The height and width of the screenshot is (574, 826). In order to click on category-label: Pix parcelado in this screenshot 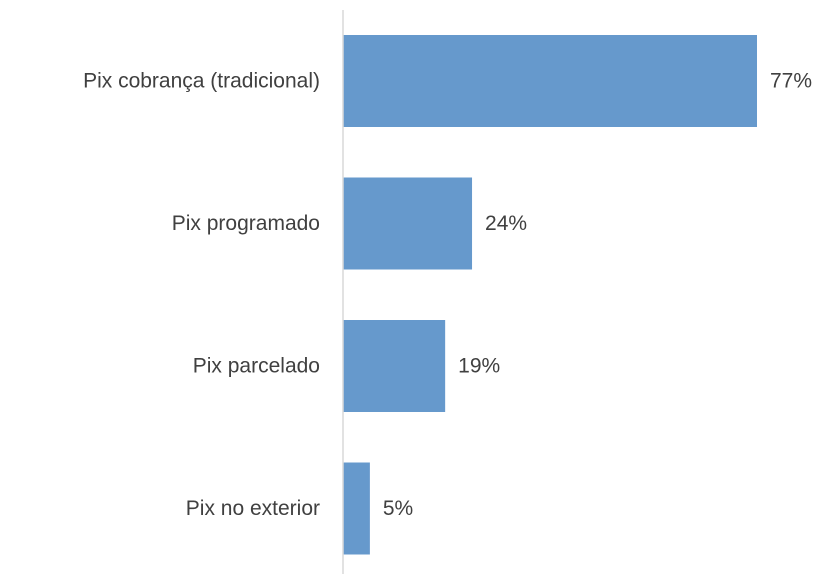, I will do `click(256, 366)`.